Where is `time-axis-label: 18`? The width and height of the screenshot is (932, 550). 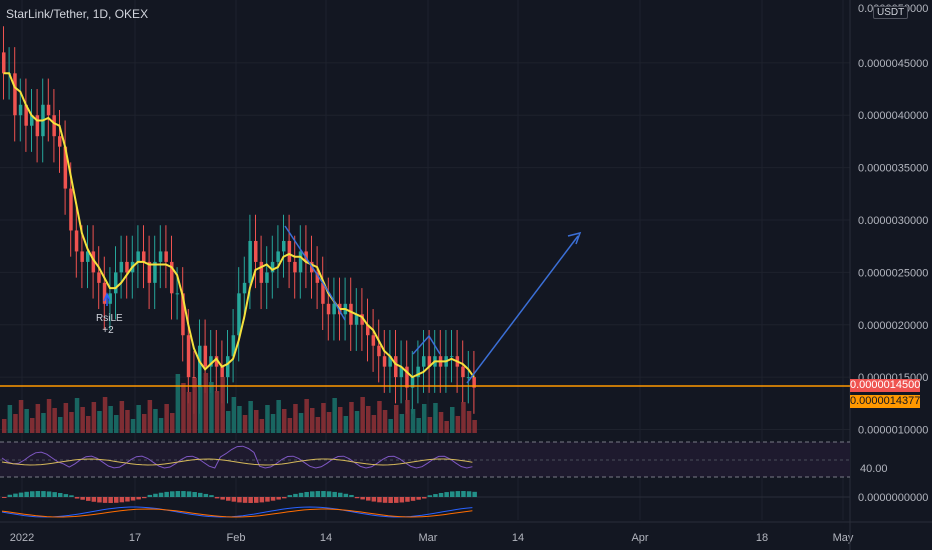 time-axis-label: 18 is located at coordinates (762, 538).